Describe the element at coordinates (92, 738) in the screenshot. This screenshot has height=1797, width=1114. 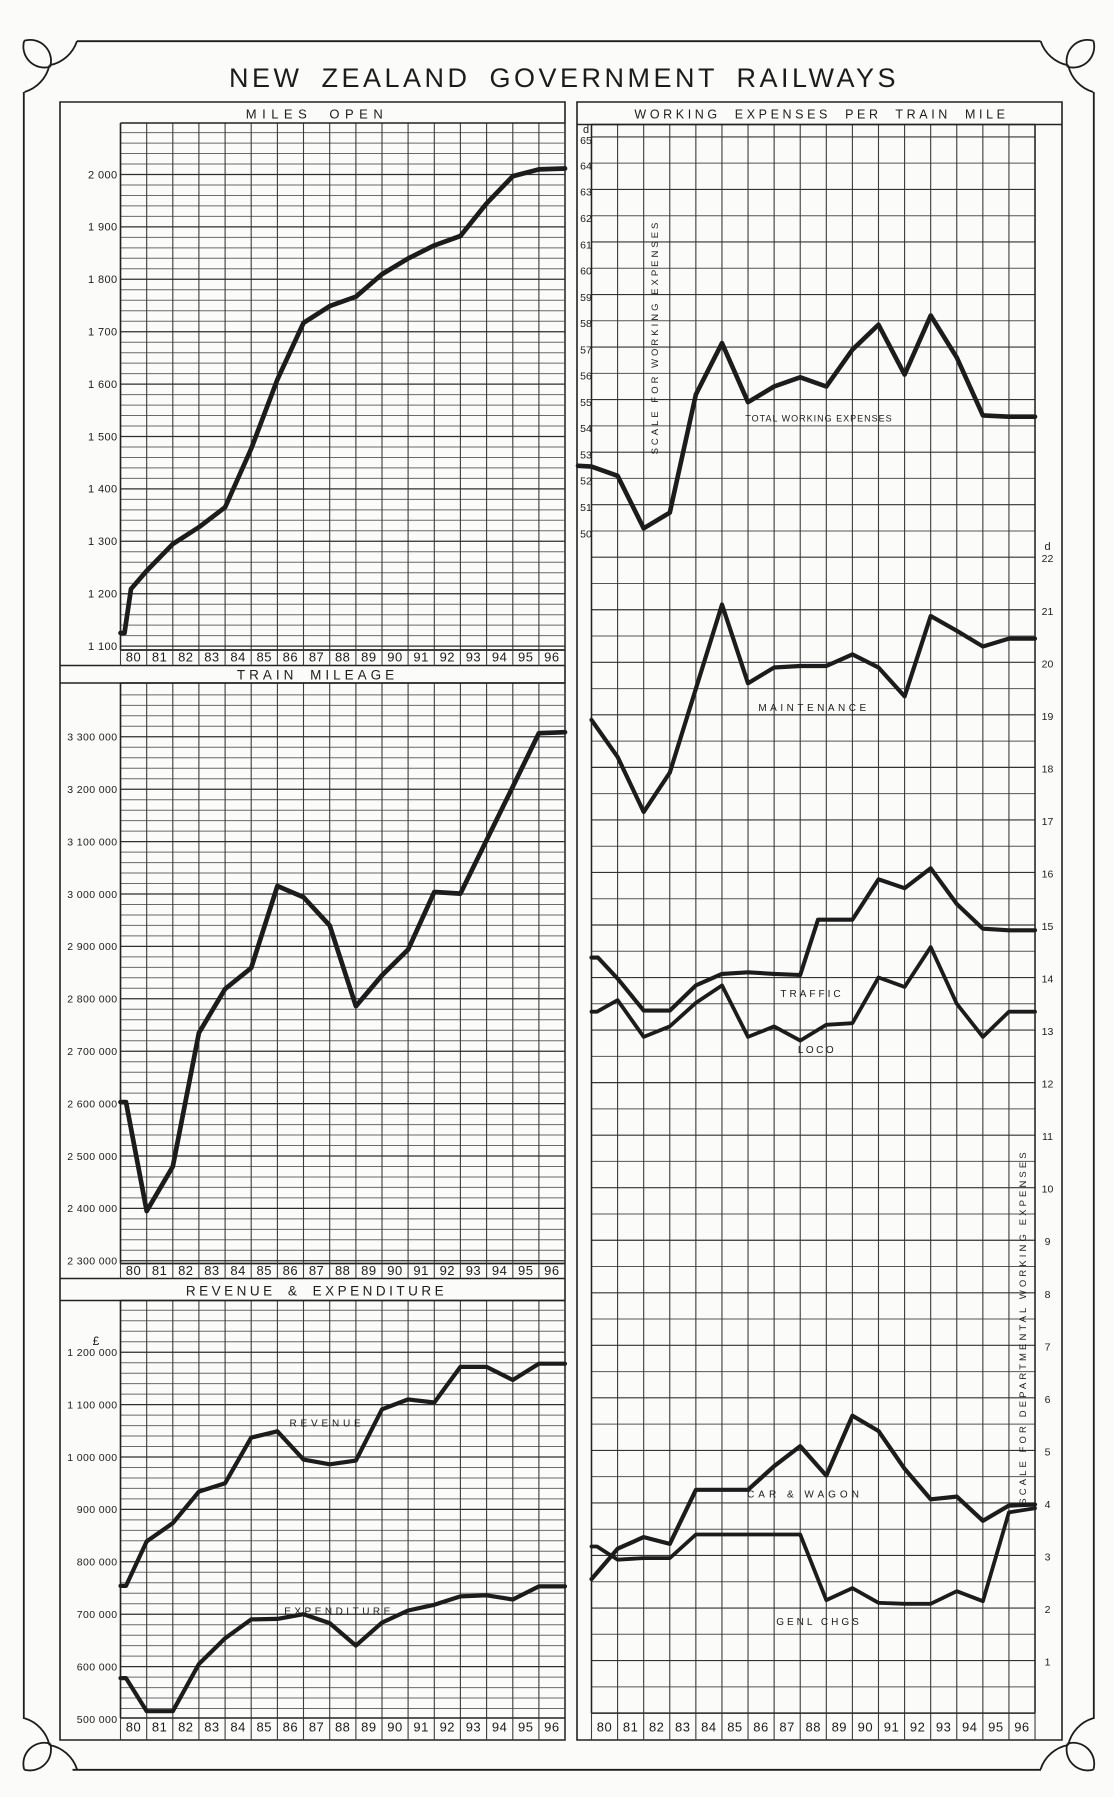
I see `svg-text: 3 300 000` at that location.